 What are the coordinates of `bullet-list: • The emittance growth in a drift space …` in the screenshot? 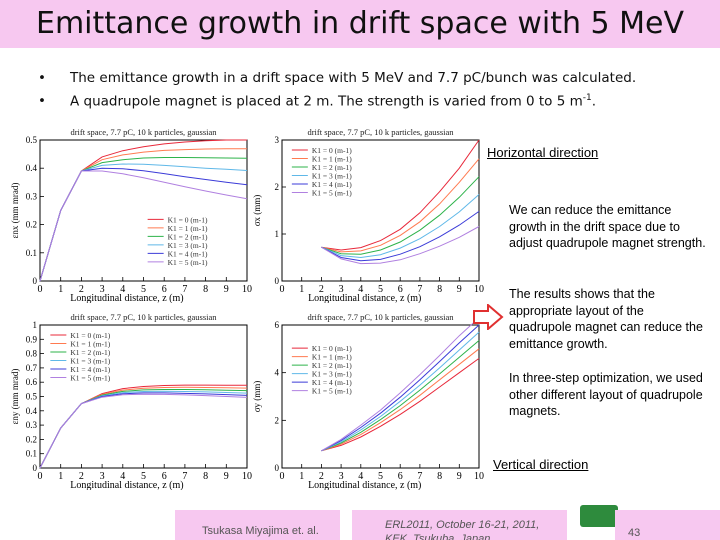 It's located at (378, 93).